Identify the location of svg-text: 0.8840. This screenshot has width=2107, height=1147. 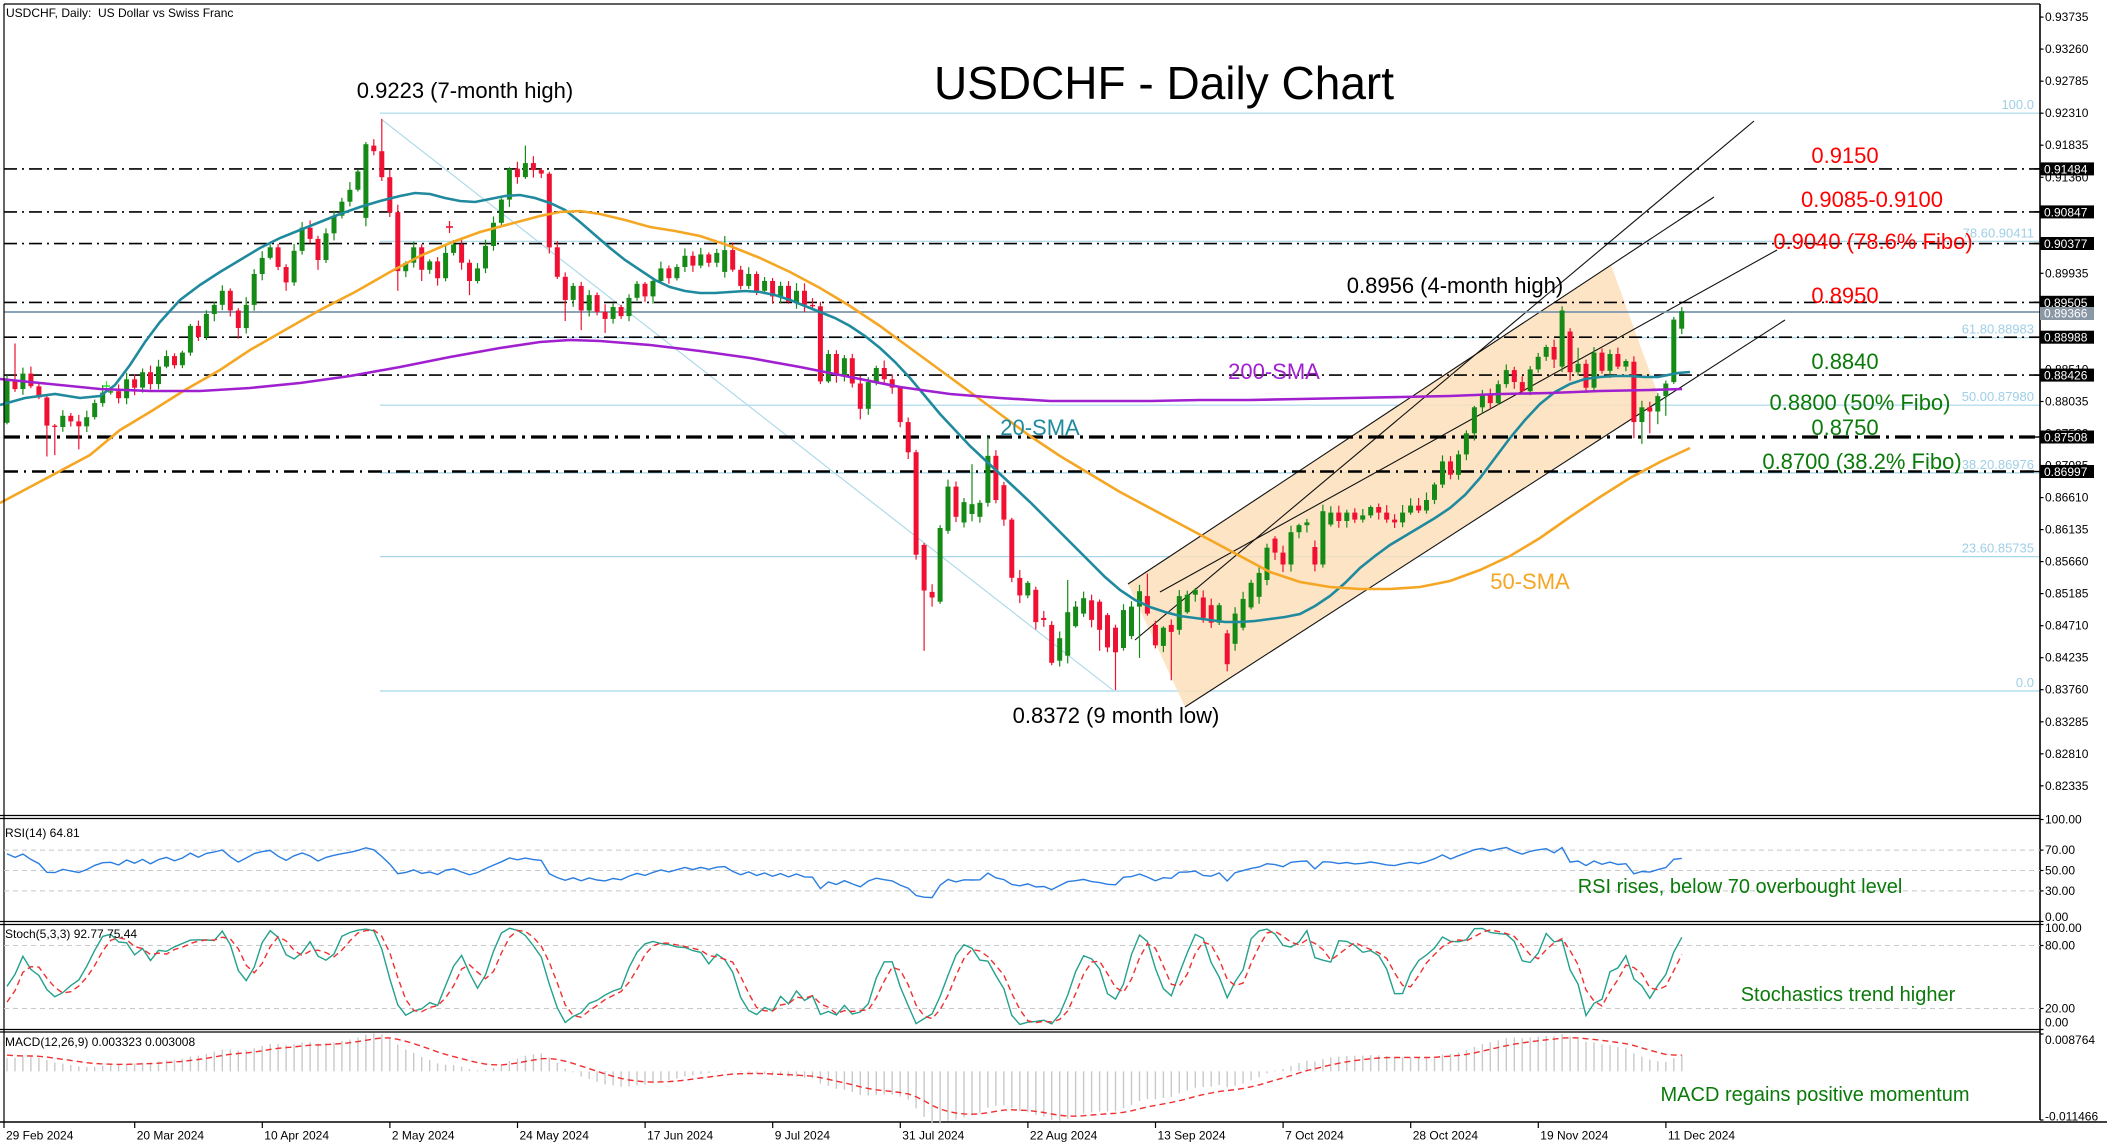
(1844, 361).